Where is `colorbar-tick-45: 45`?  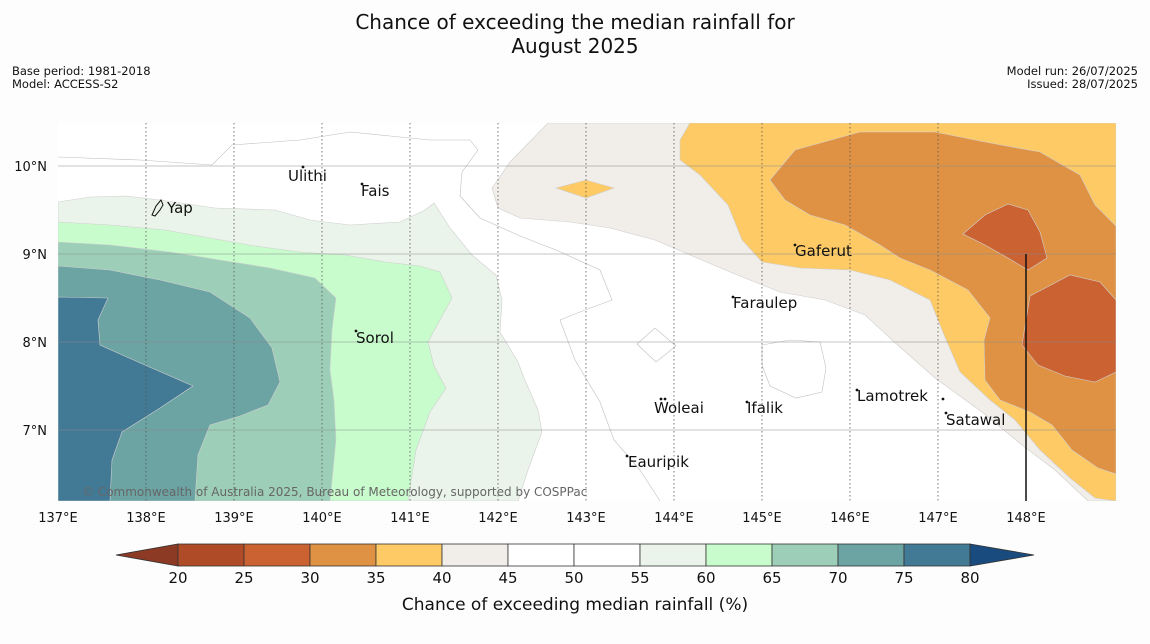 colorbar-tick-45: 45 is located at coordinates (507, 578).